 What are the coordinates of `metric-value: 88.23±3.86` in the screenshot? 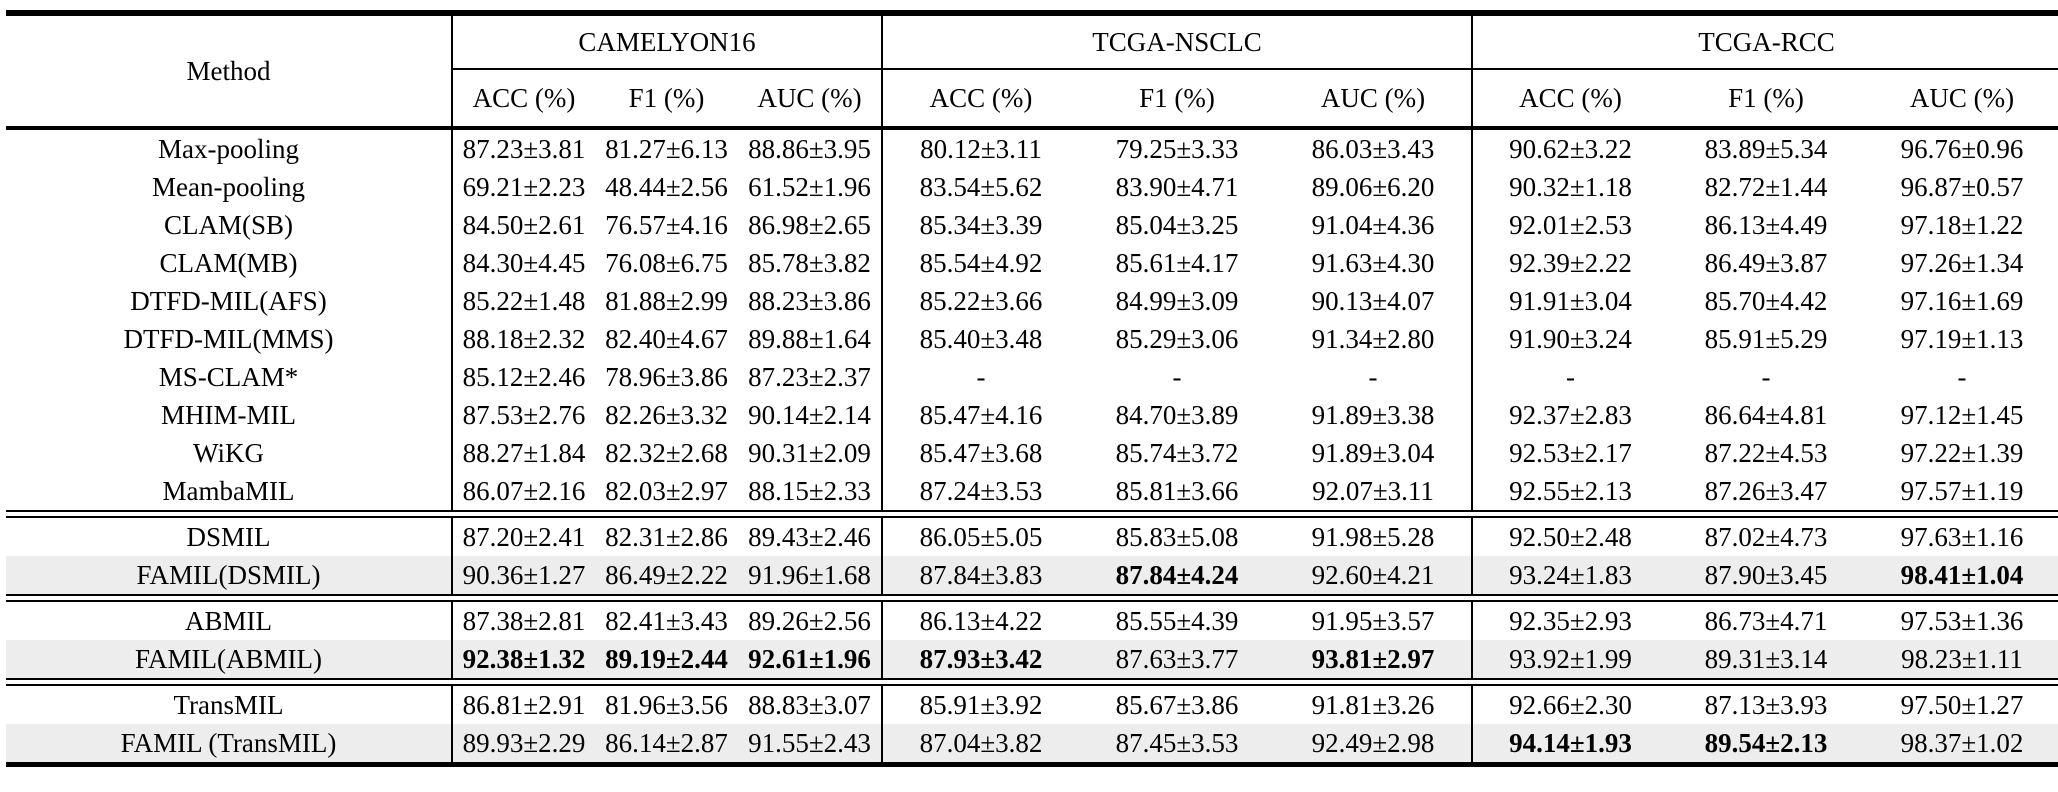 It's located at (809, 300).